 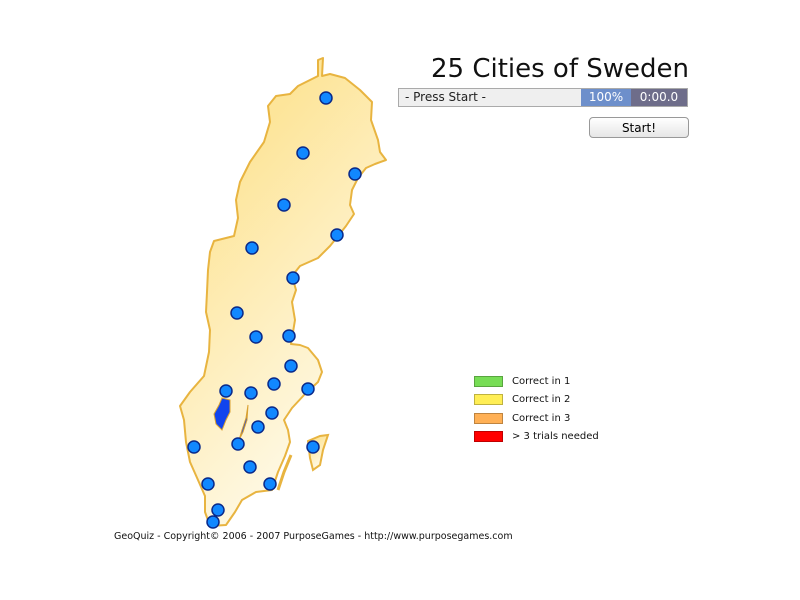 What do you see at coordinates (559, 69) in the screenshot?
I see `quiz-title: 25 Cities of Sweden` at bounding box center [559, 69].